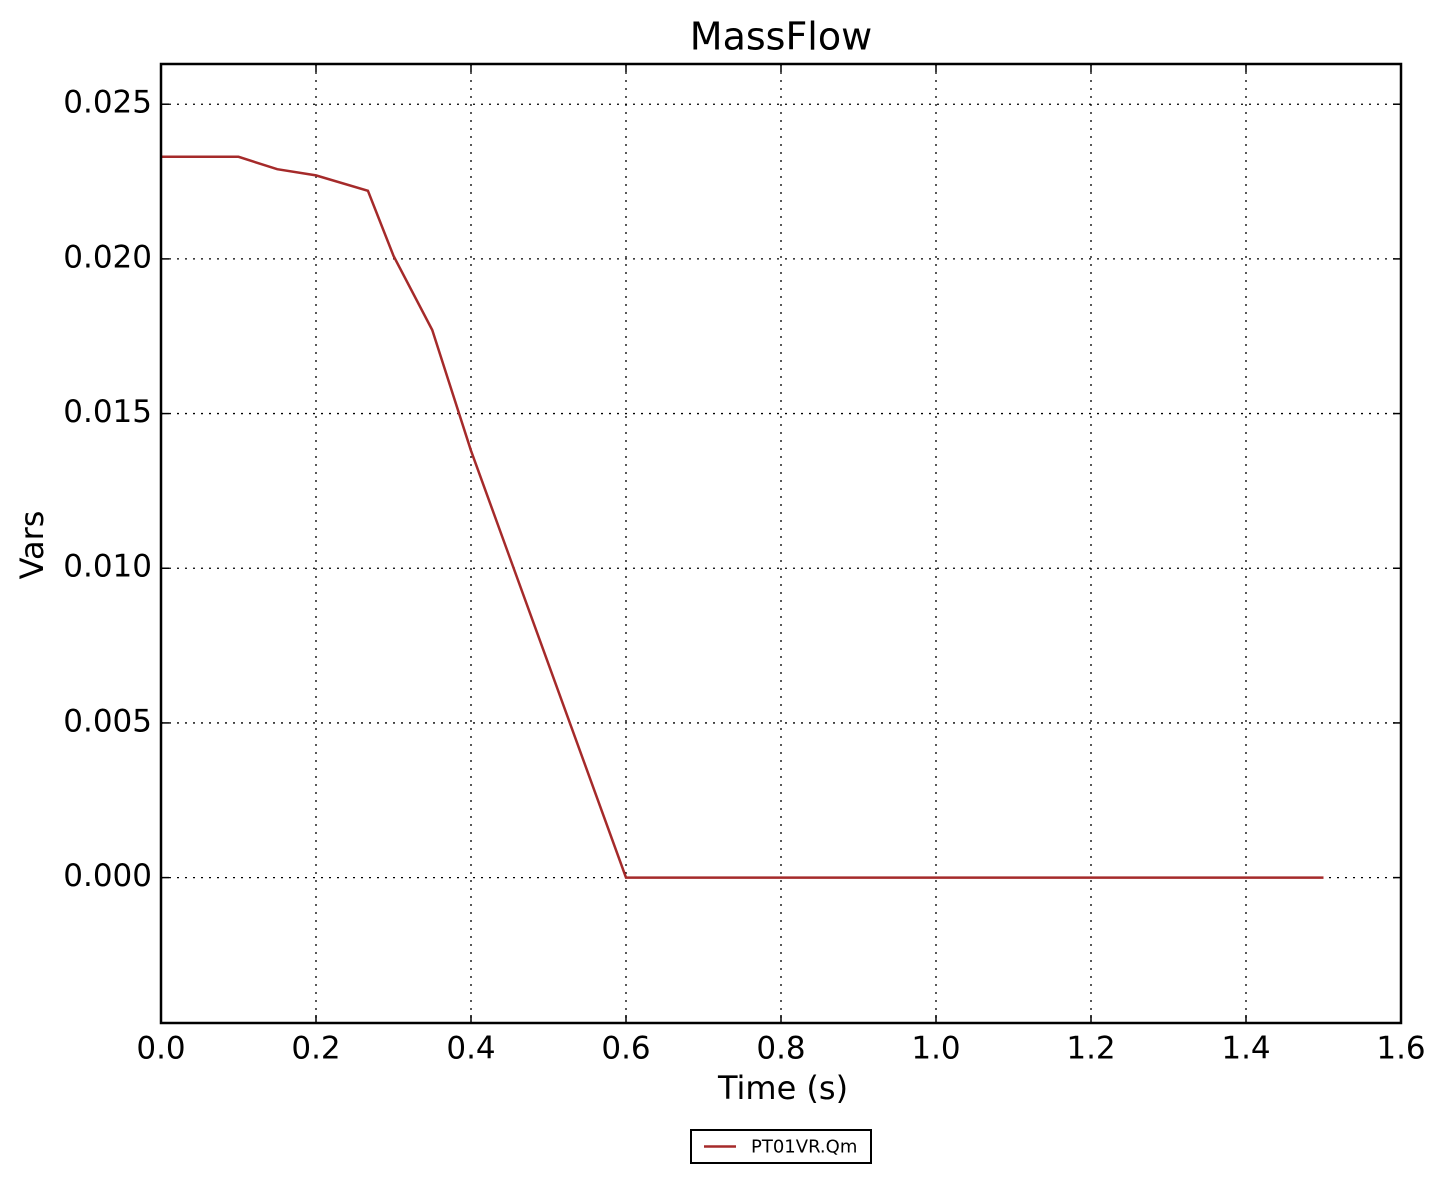  What do you see at coordinates (625, 1049) in the screenshot?
I see `x-tick-label: 0.6` at bounding box center [625, 1049].